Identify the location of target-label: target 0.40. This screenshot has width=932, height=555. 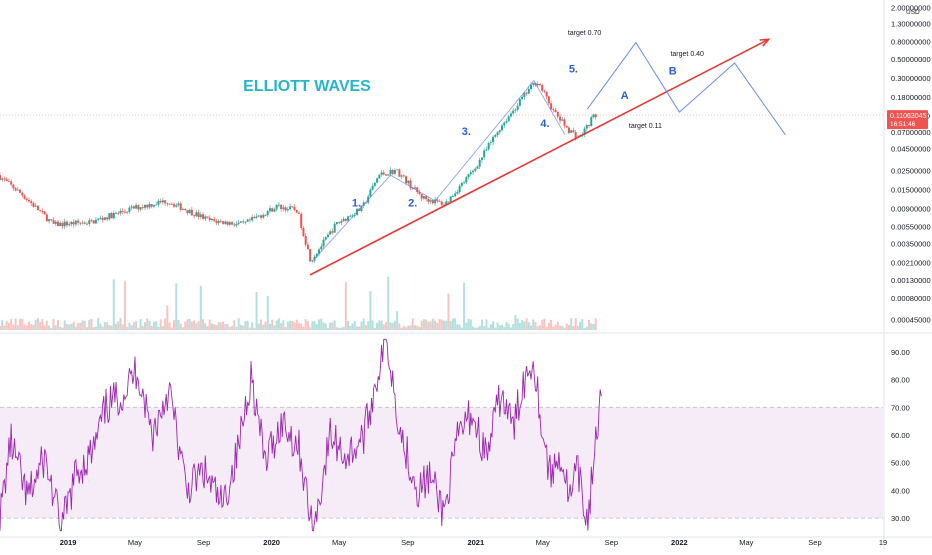
(687, 54).